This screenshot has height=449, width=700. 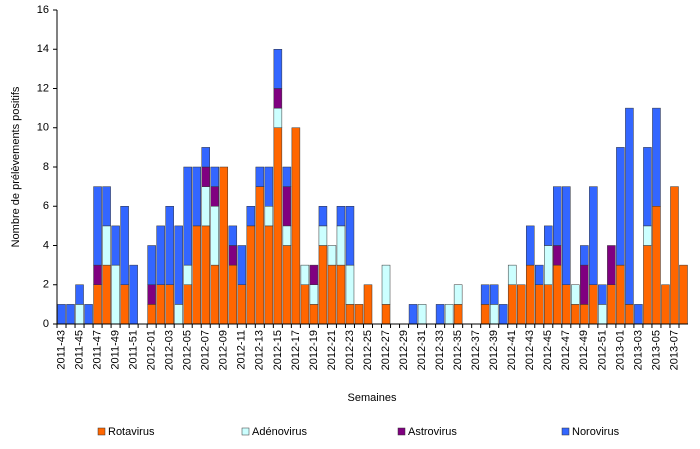 I want to click on x-tick-label: 2011-49, so click(x=115, y=350).